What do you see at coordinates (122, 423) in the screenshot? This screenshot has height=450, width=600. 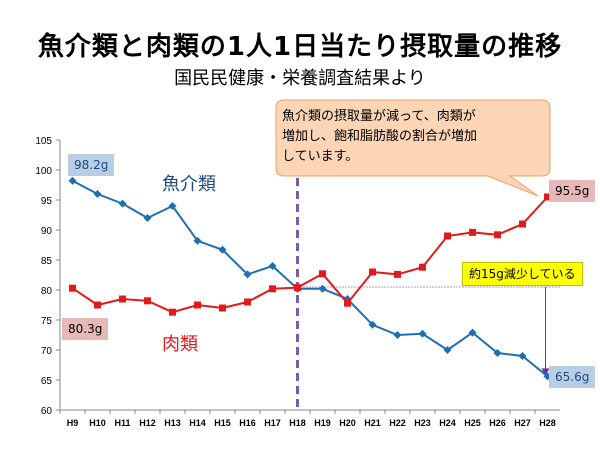 I see `x-tick-label: H11` at bounding box center [122, 423].